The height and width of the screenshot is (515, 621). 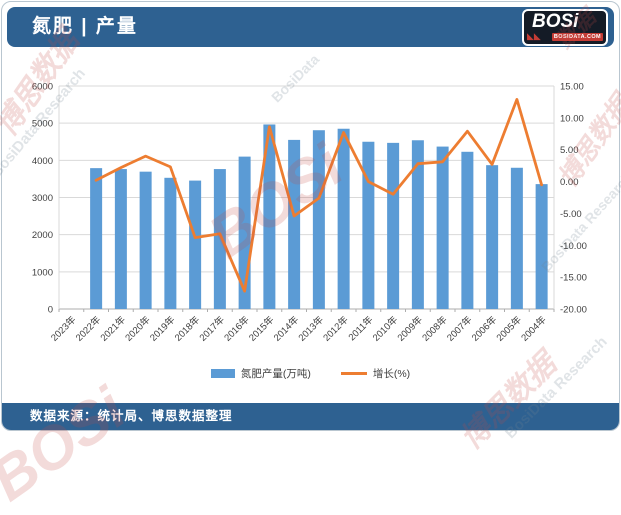 What do you see at coordinates (294, 224) in the screenshot?
I see `bar-2014年` at bounding box center [294, 224].